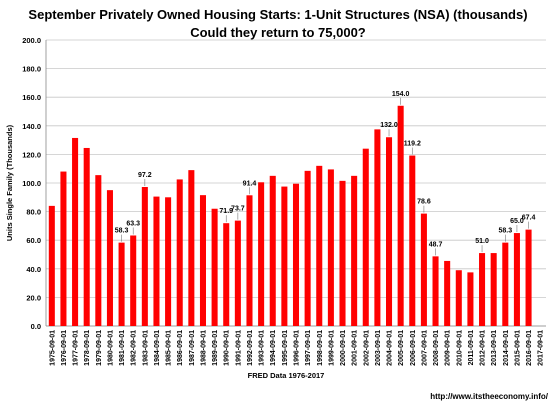 This screenshot has width=556, height=404. What do you see at coordinates (215, 348) in the screenshot?
I see `x-tick-label: 1989-09-01` at bounding box center [215, 348].